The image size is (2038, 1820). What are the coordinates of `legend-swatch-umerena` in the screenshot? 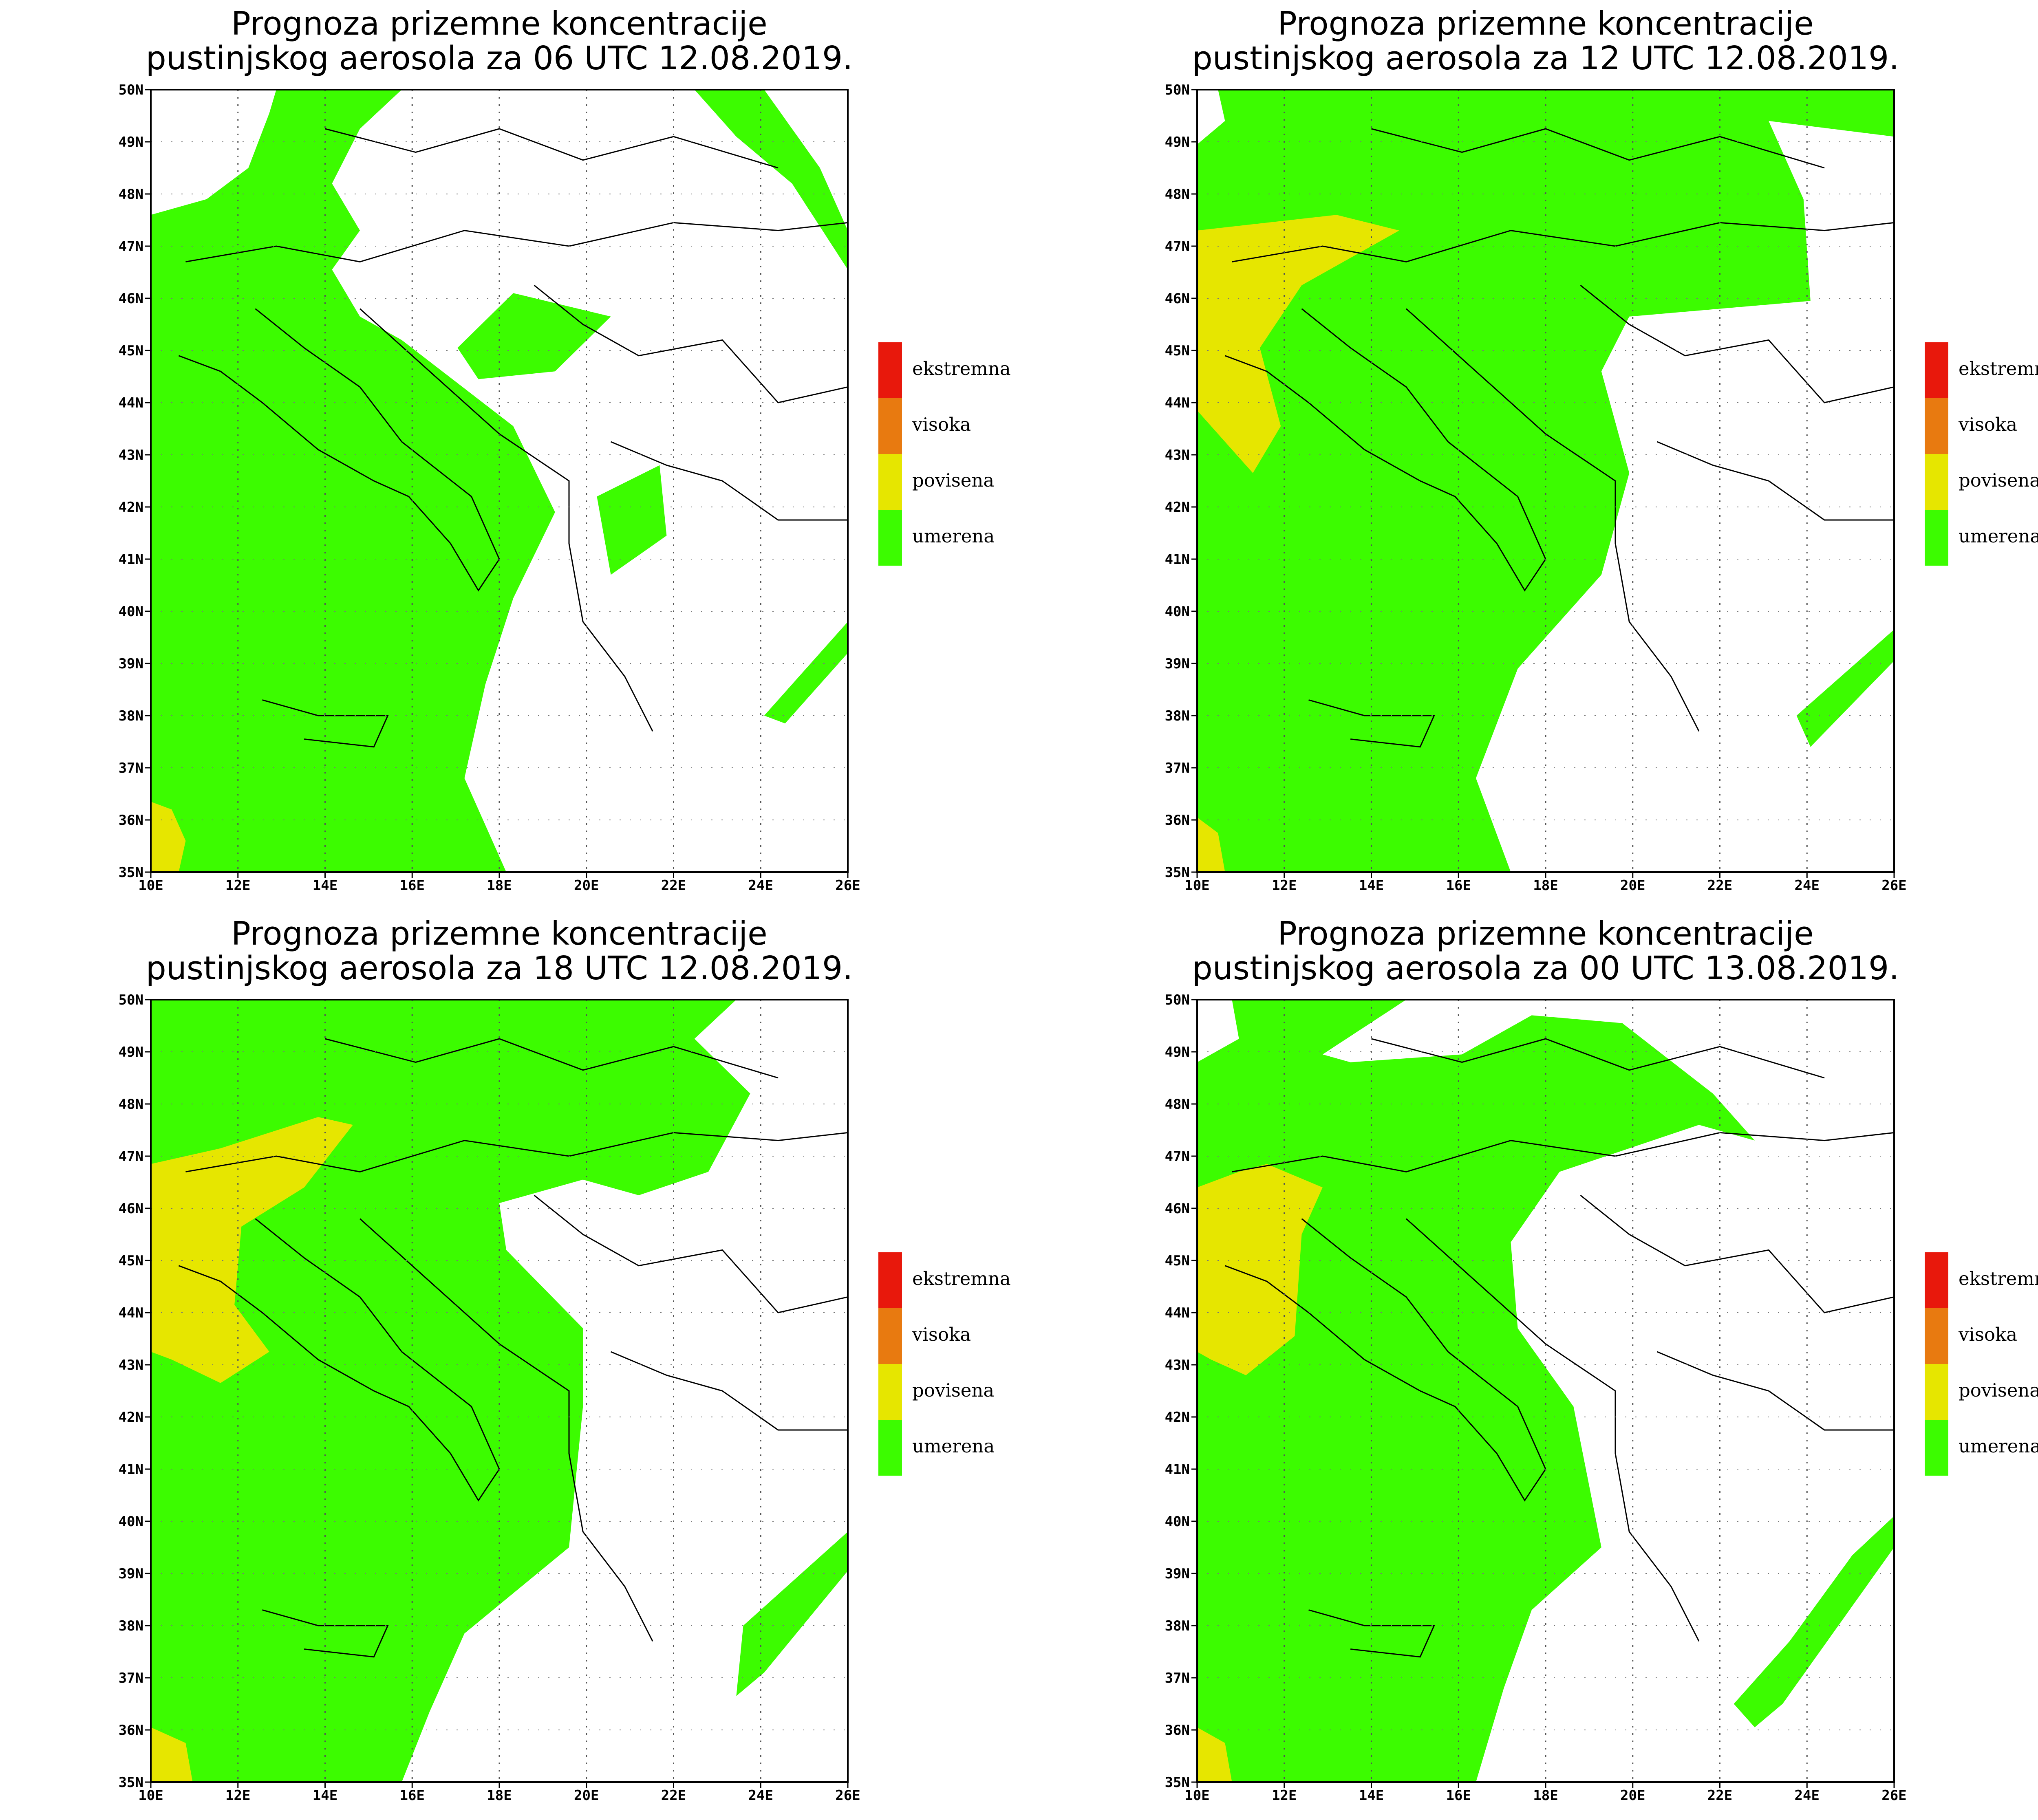 It's located at (1937, 538).